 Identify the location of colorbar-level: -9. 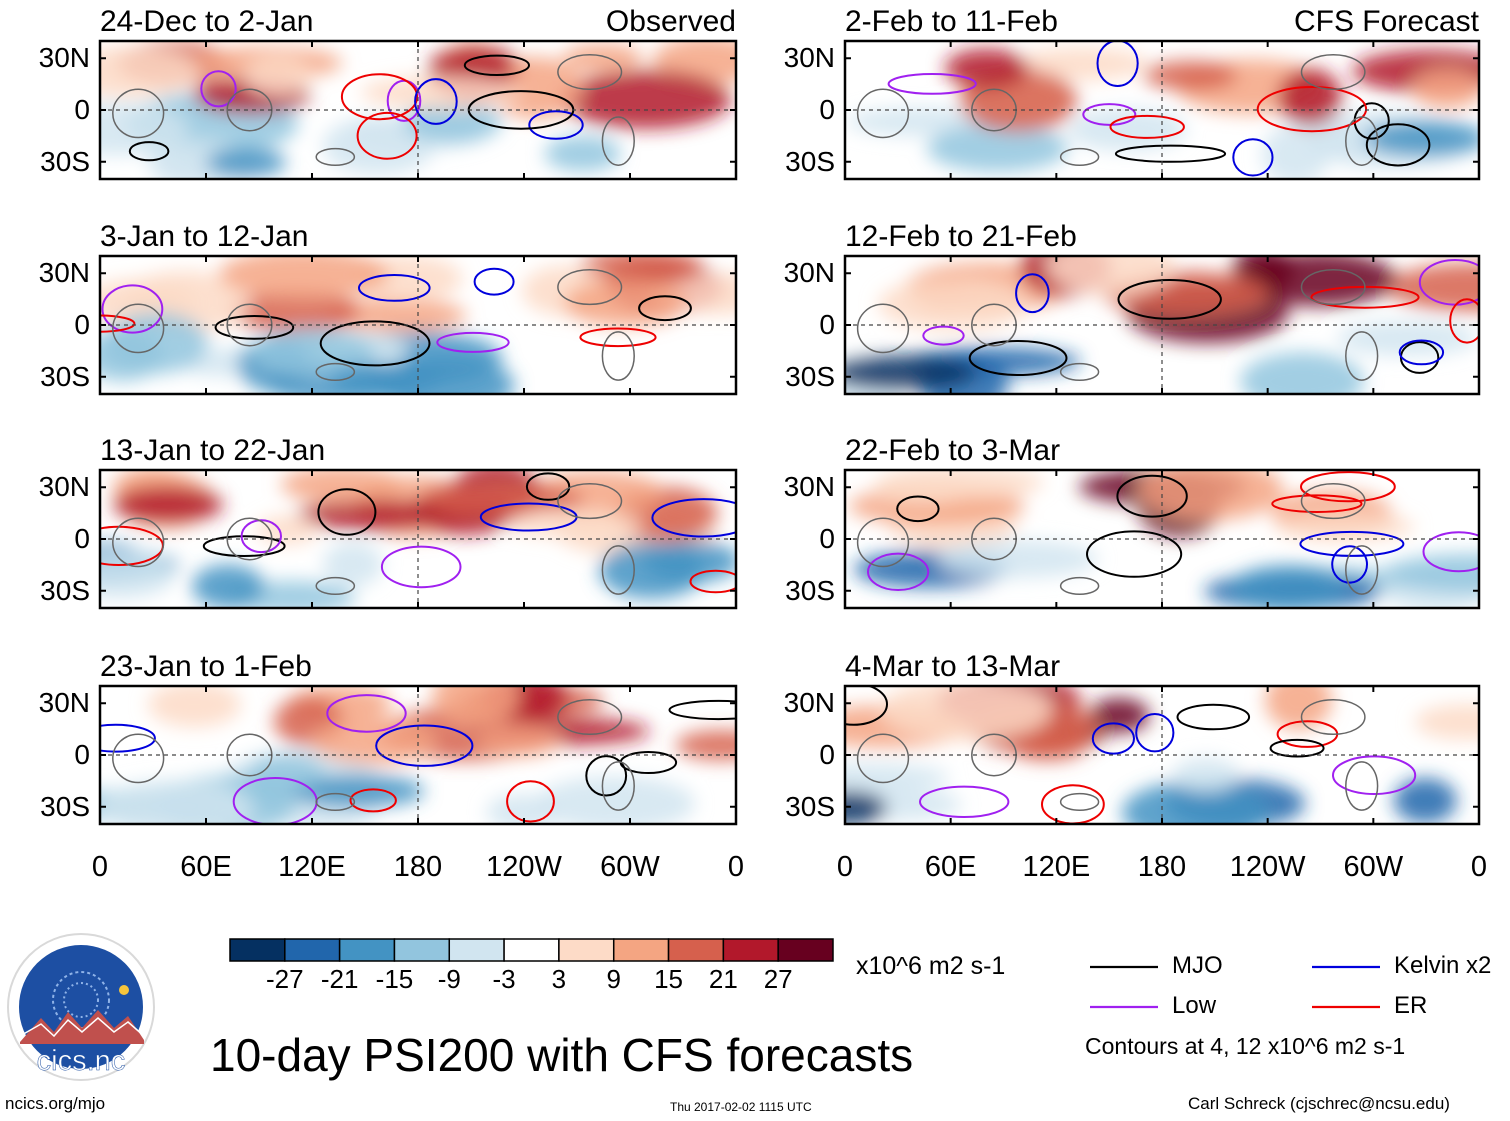
(449, 979).